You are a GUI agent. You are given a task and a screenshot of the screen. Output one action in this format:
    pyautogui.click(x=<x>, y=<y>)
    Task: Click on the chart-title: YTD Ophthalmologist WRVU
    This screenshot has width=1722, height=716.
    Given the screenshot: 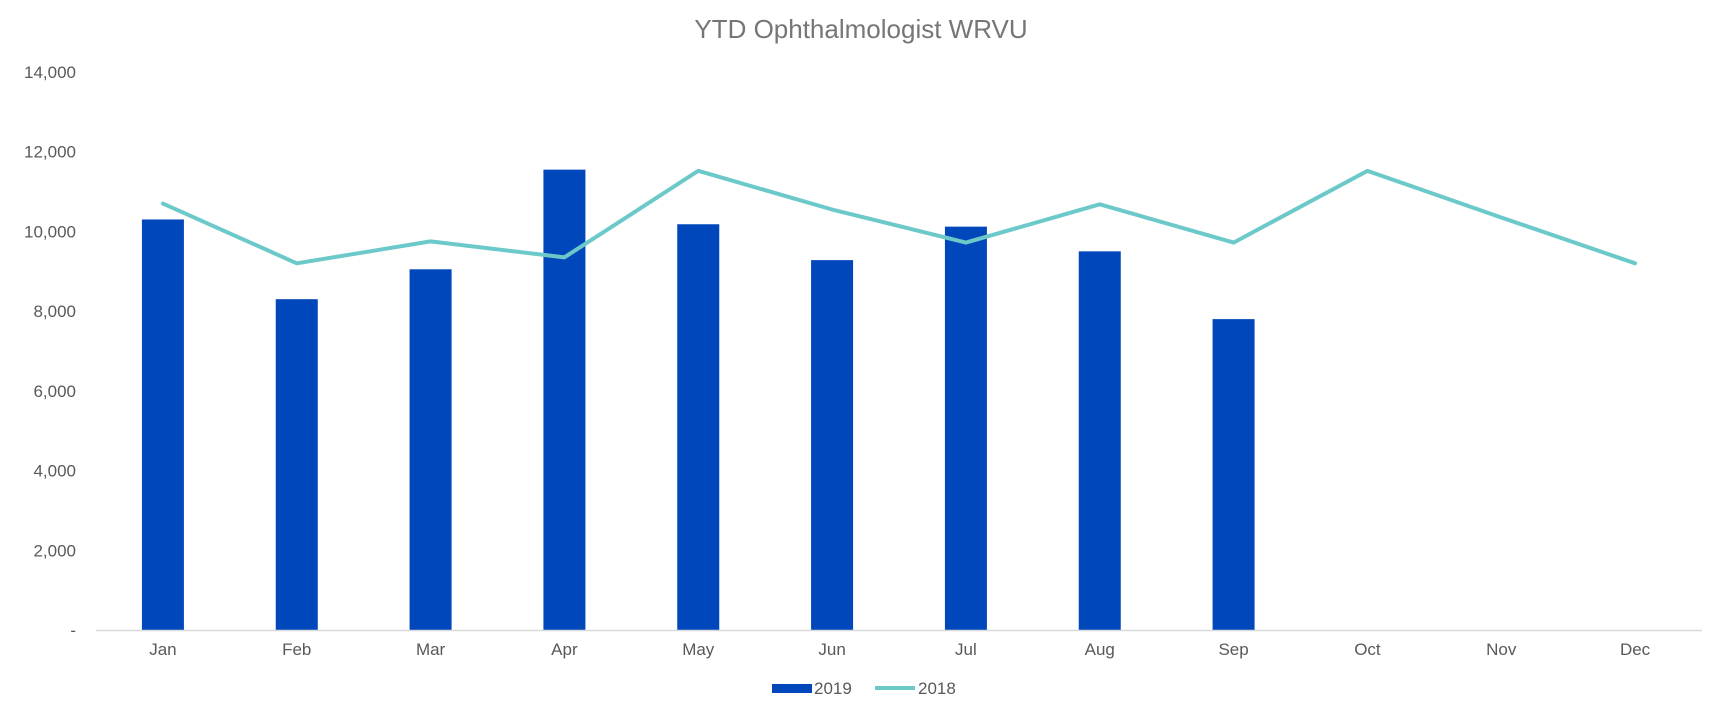 What is the action you would take?
    pyautogui.click(x=860, y=29)
    